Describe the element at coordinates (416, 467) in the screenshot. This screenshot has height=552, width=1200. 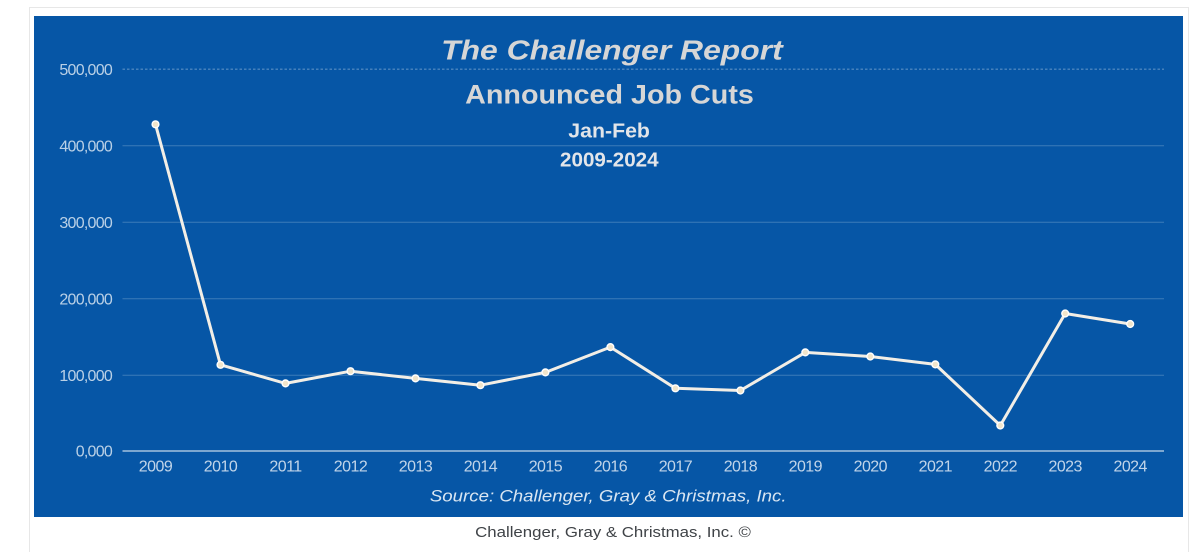
I see `svg-text: 2013` at that location.